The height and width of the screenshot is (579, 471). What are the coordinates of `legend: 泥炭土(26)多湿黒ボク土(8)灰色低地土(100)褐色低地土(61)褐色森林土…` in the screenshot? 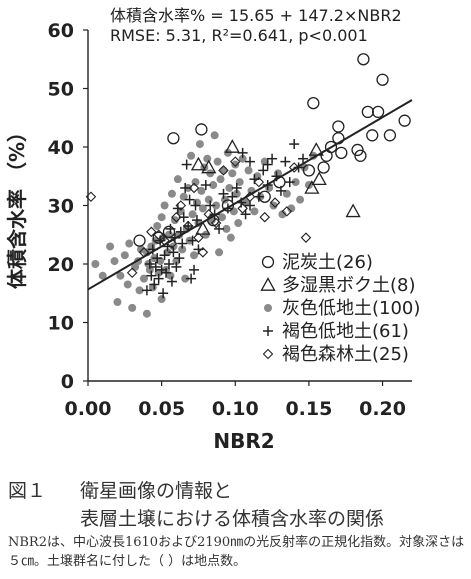 It's located at (340, 308).